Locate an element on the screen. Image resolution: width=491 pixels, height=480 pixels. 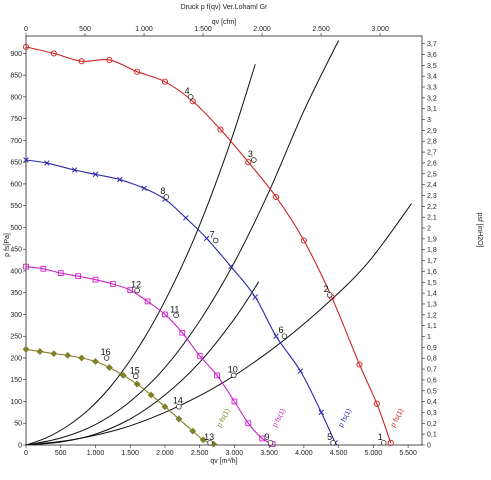
x-bottom-axis-label: qv [m³/h] is located at coordinates (223, 461).